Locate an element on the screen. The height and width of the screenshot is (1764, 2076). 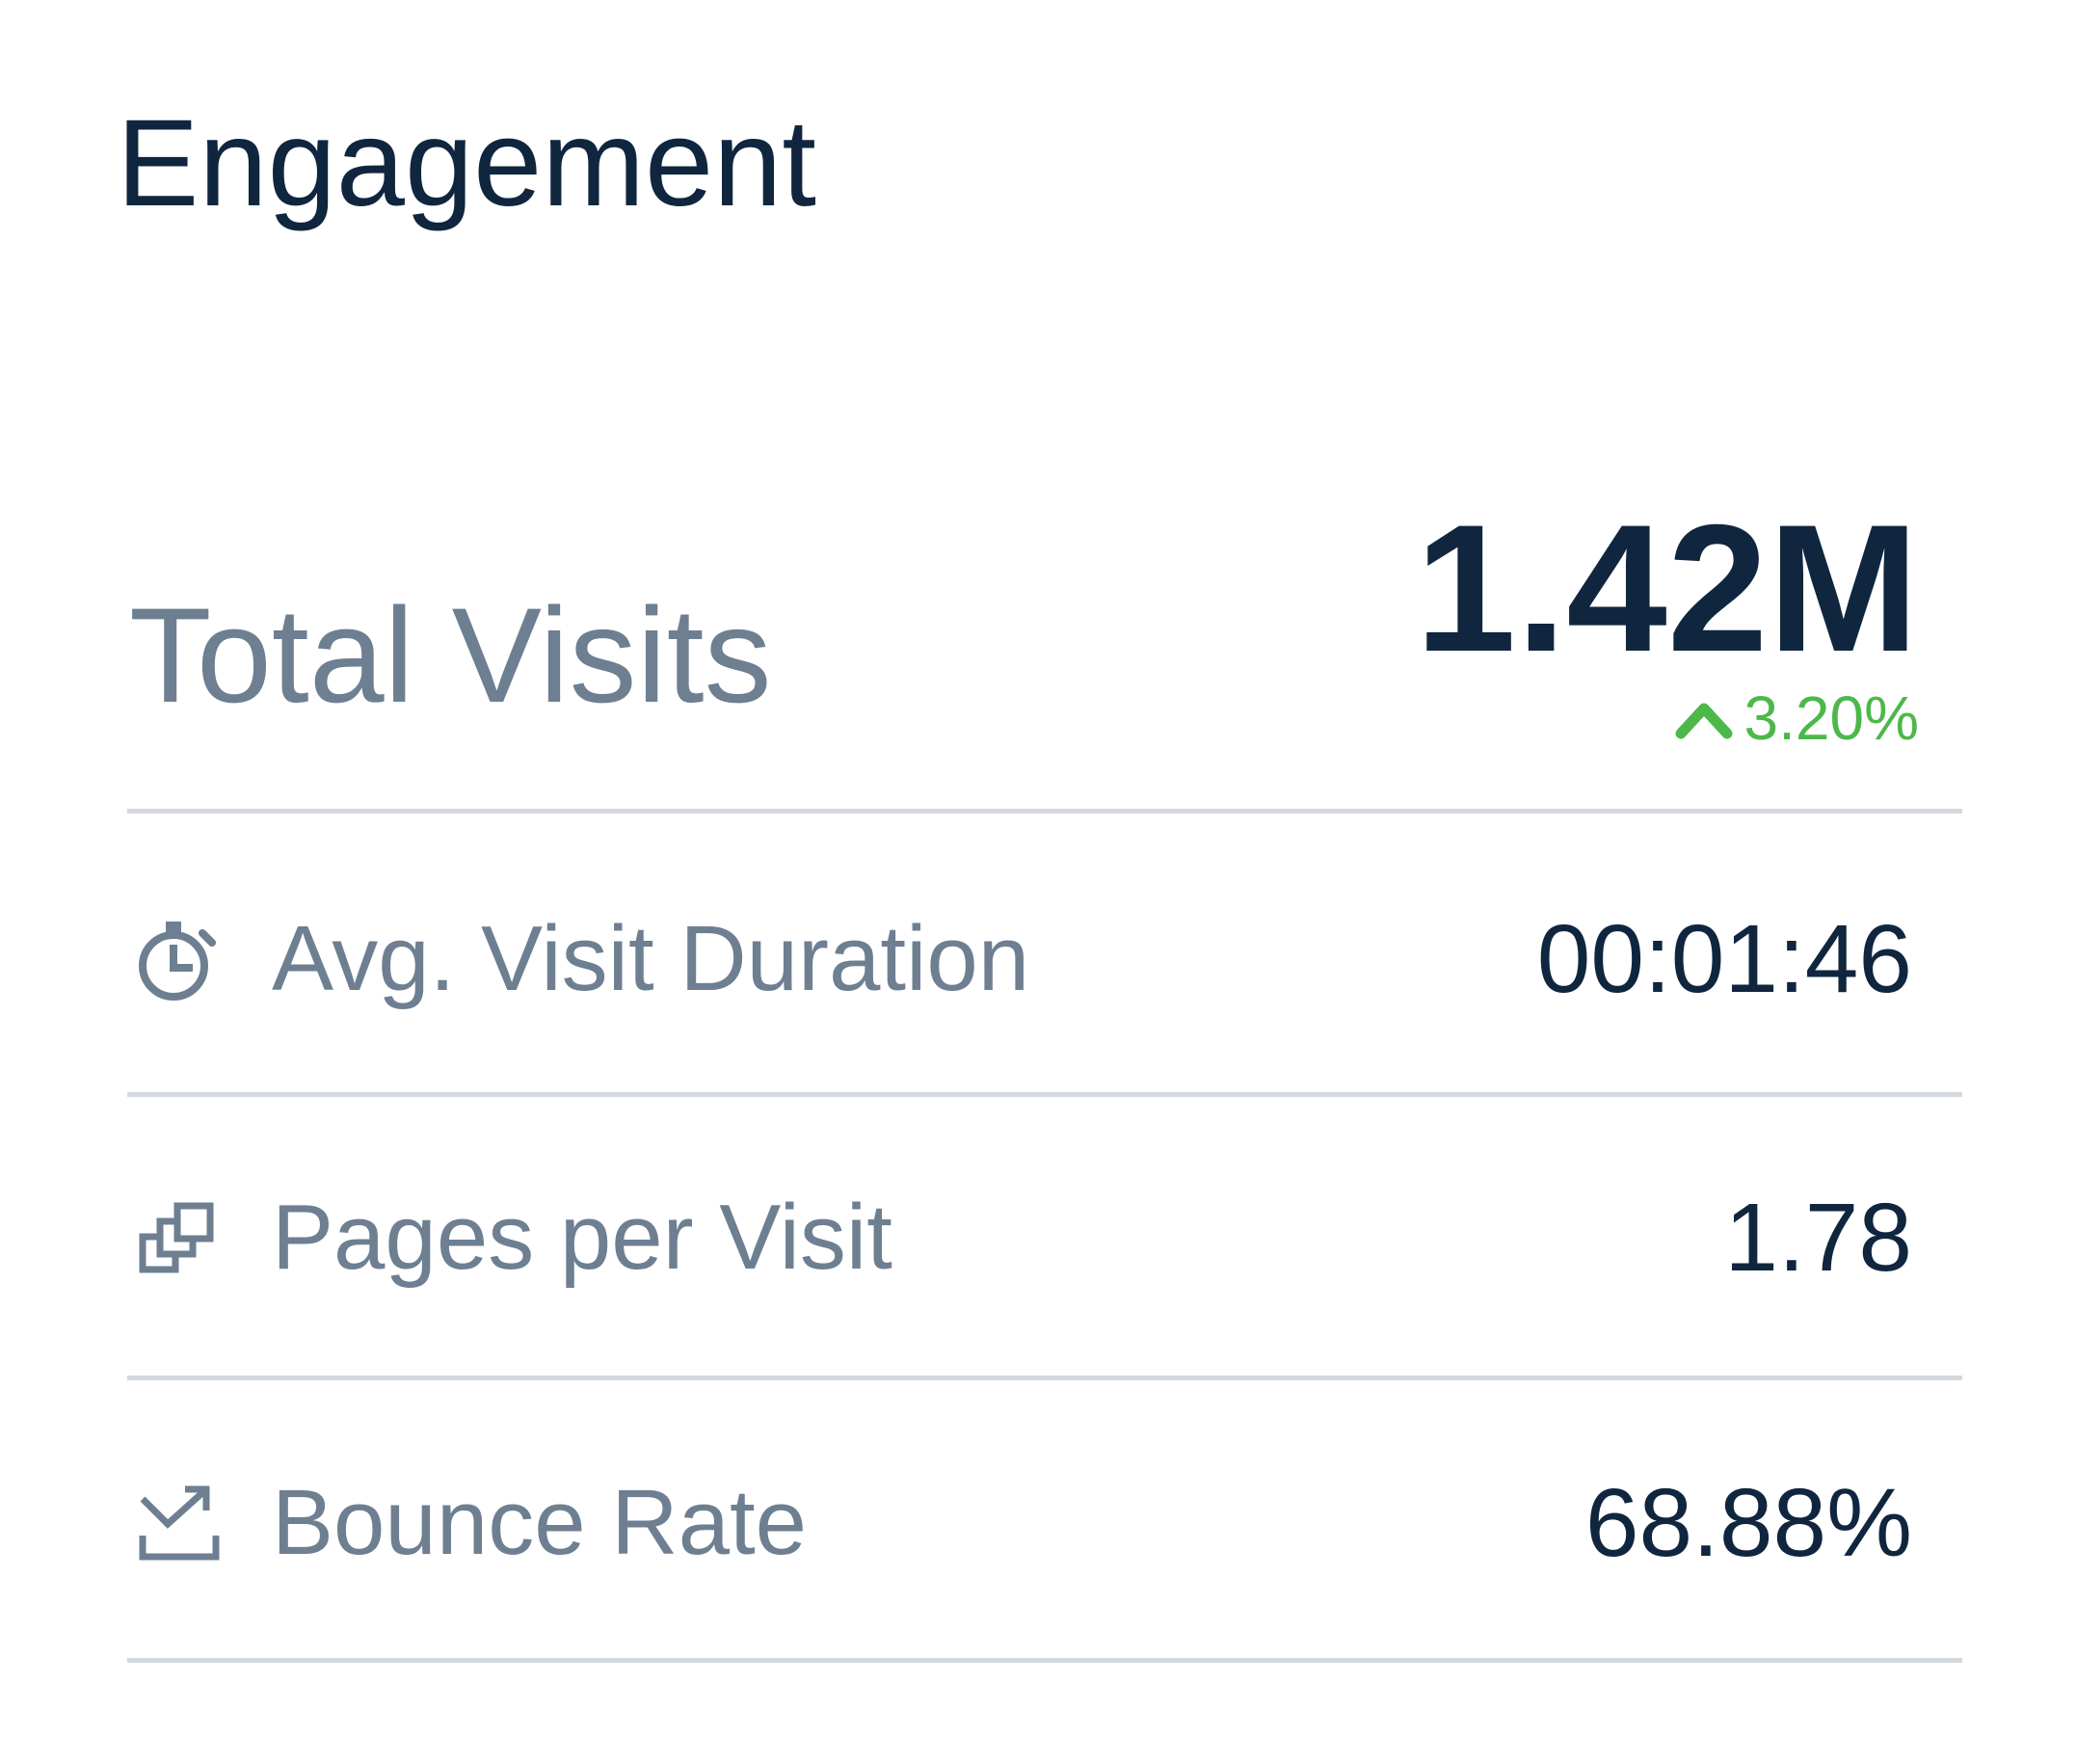
card-title: Engagement is located at coordinates (466, 163).